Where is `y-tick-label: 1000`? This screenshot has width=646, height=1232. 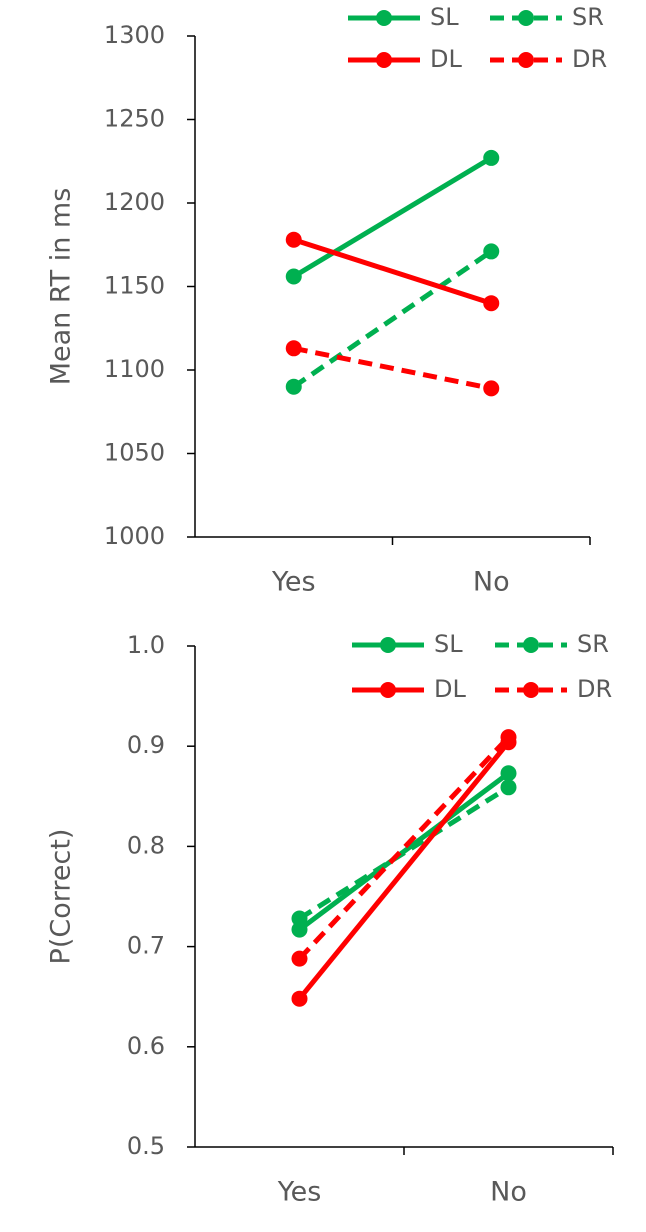 y-tick-label: 1000 is located at coordinates (134, 536).